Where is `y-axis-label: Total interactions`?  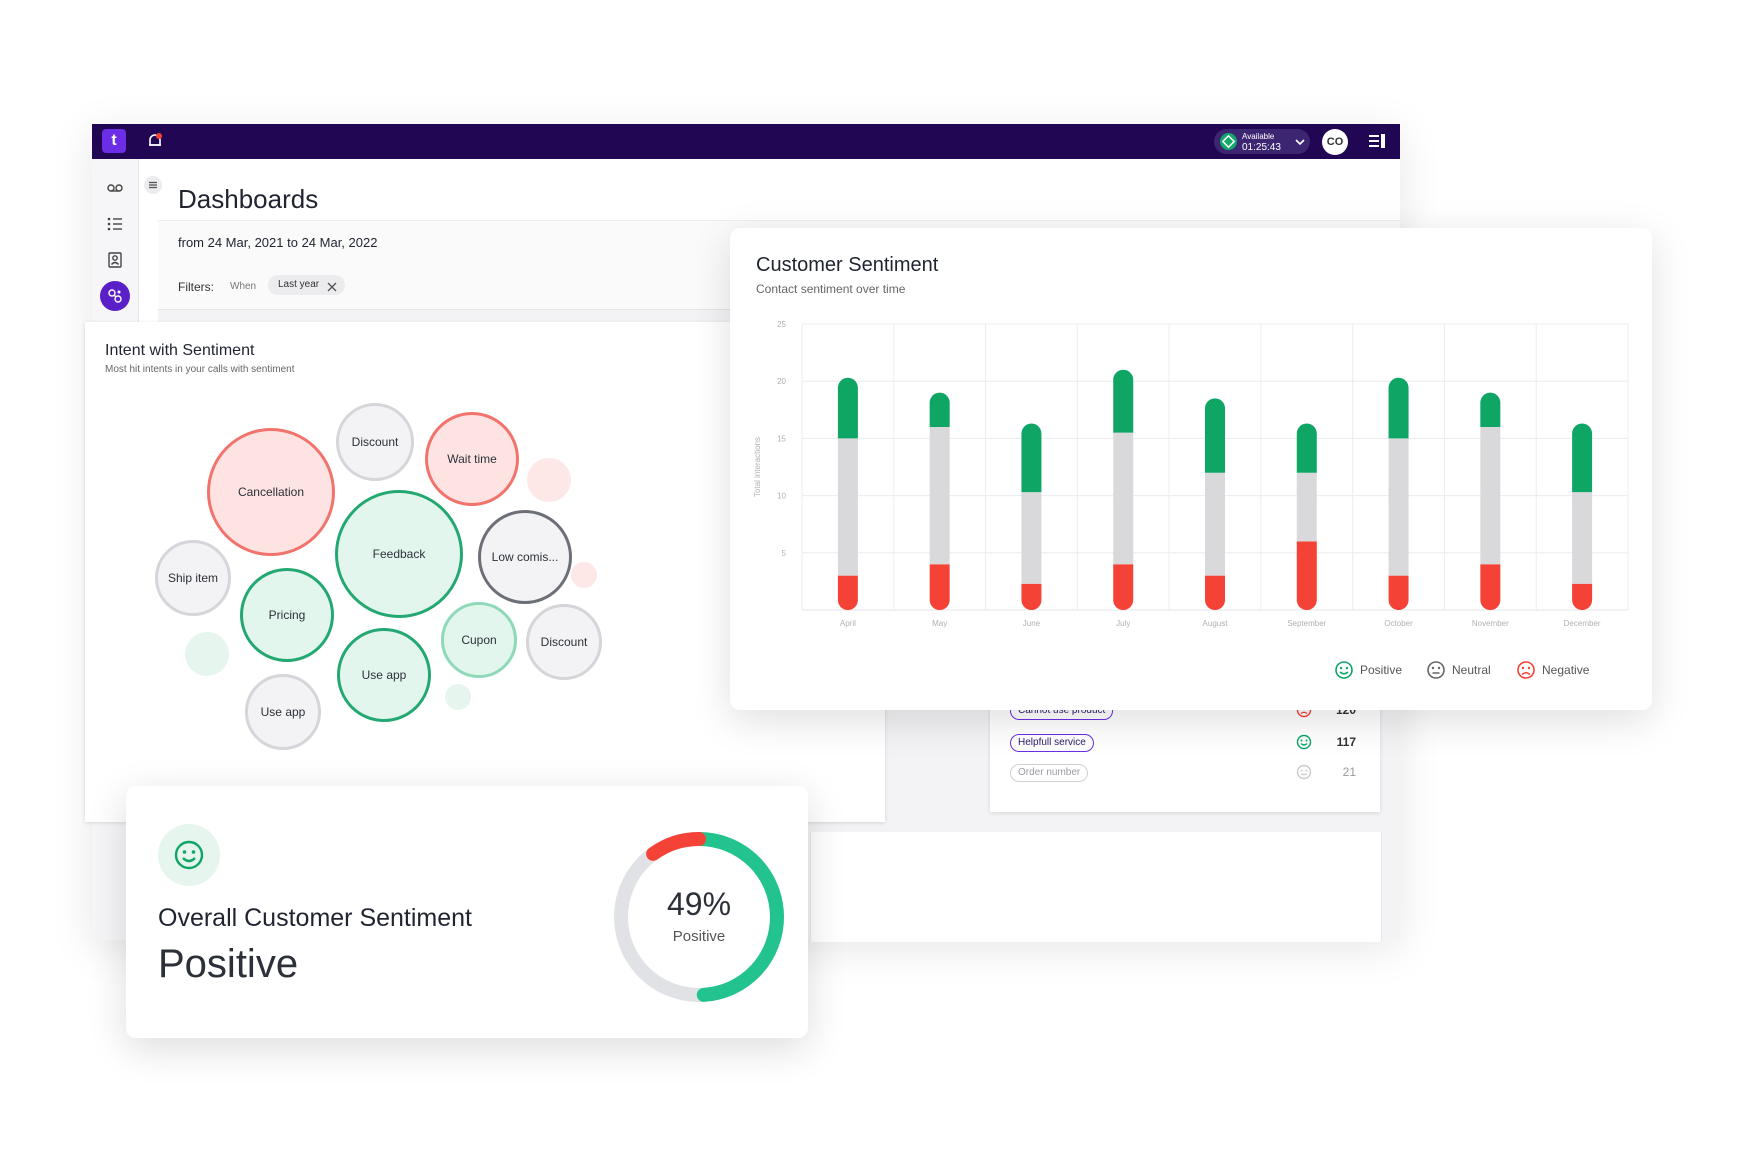
y-axis-label: Total interactions is located at coordinates (757, 467).